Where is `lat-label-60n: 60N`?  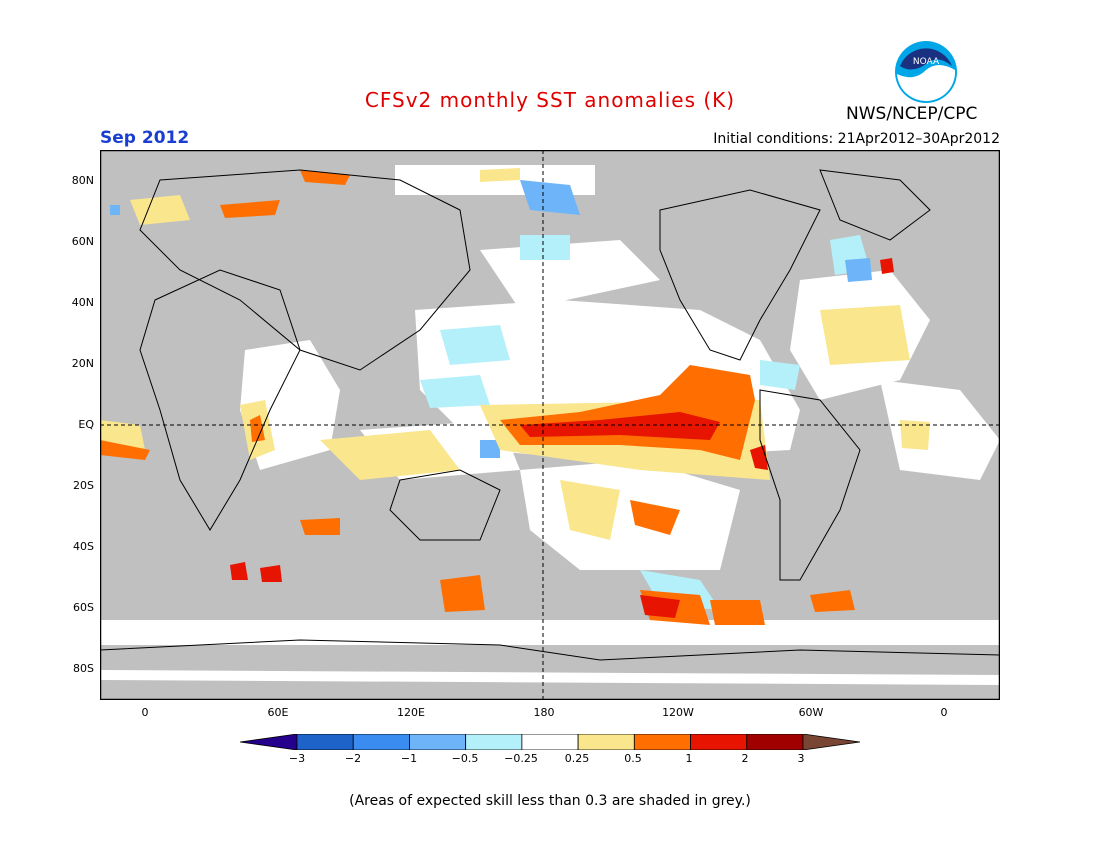 lat-label-60n: 60N is located at coordinates (82, 241).